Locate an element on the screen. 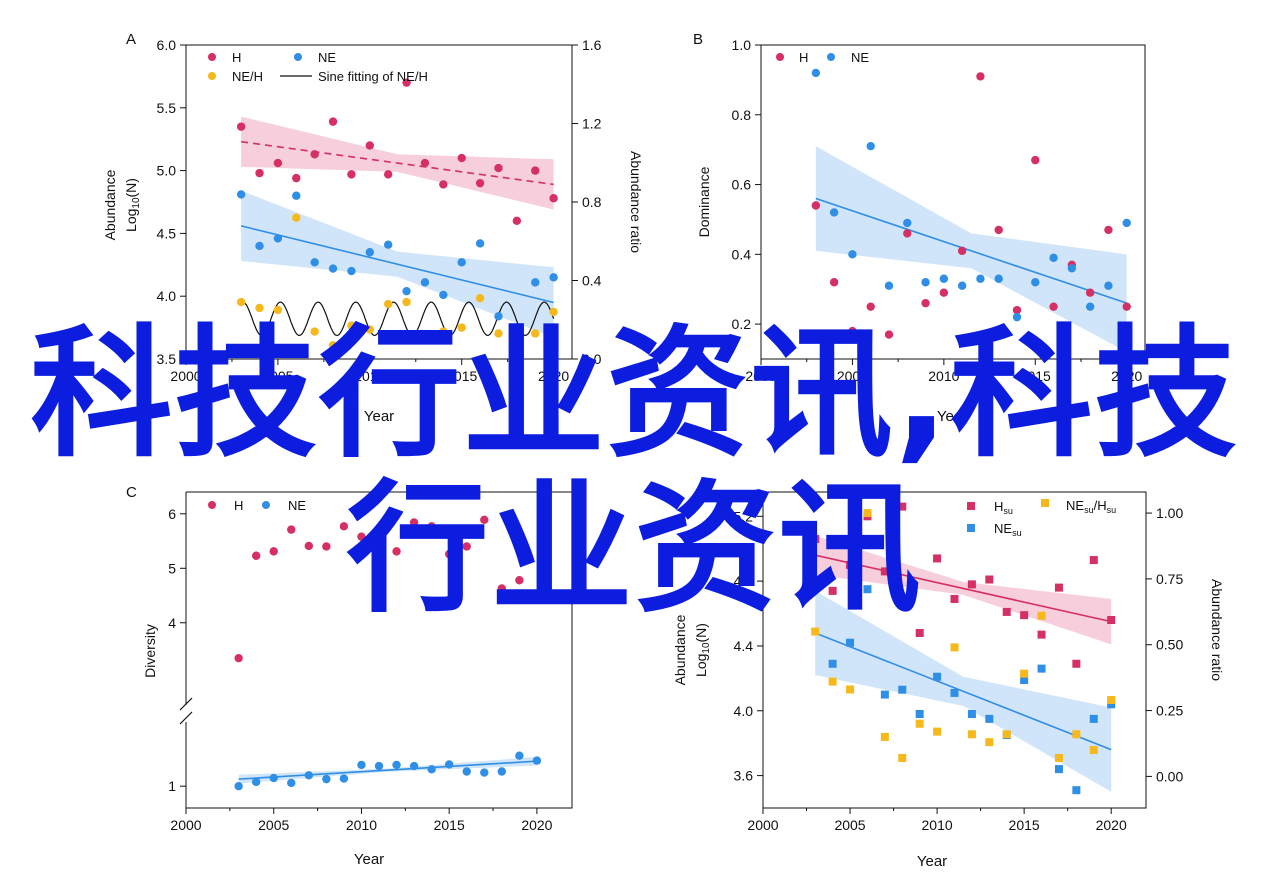  panel-d-legend: Hsu NEsu/Hsu NEsu is located at coordinates (1041, 518).